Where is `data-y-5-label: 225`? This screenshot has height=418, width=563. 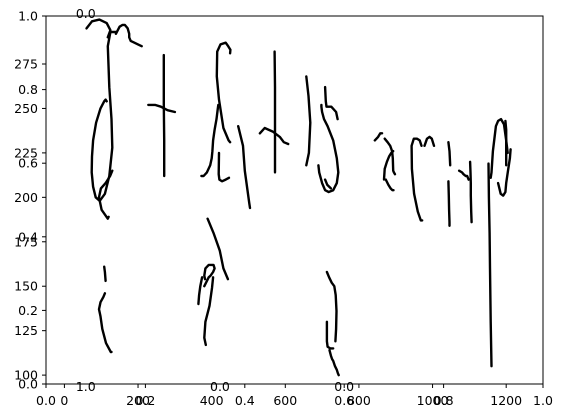
data-y-5-label: 225 is located at coordinates (26, 152).